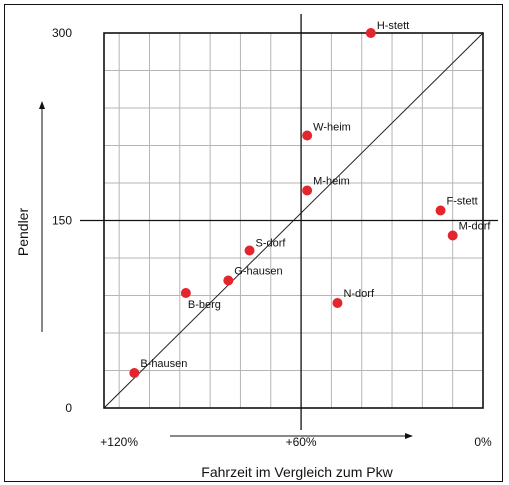 The image size is (509, 485). Describe the element at coordinates (271, 244) in the screenshot. I see `data-point-label: S-dorf` at that location.